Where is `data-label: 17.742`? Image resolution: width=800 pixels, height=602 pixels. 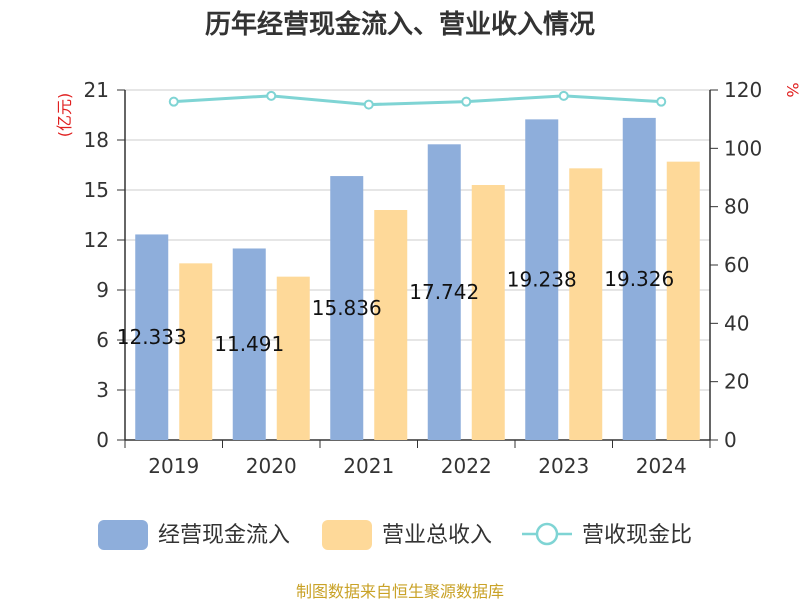 data-label: 17.742 is located at coordinates (444, 292).